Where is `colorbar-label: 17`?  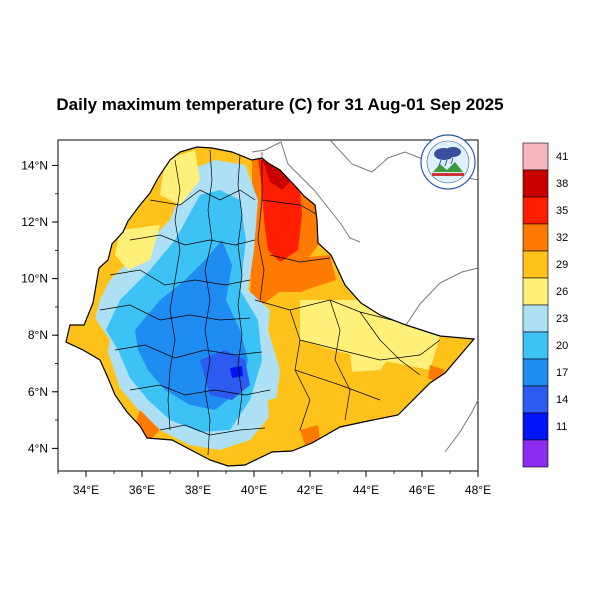
colorbar-label: 17 is located at coordinates (562, 373).